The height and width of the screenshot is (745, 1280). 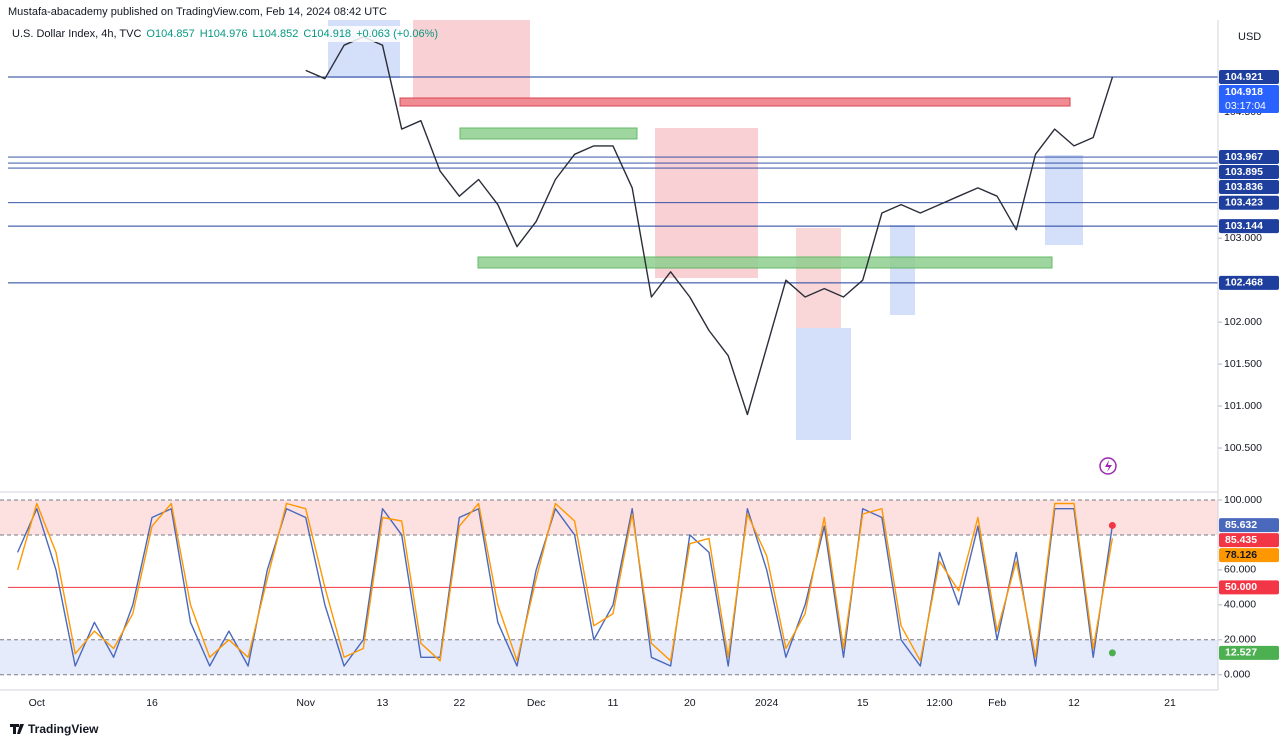 What do you see at coordinates (1245, 106) in the screenshot?
I see `countdown: 03:17:04` at bounding box center [1245, 106].